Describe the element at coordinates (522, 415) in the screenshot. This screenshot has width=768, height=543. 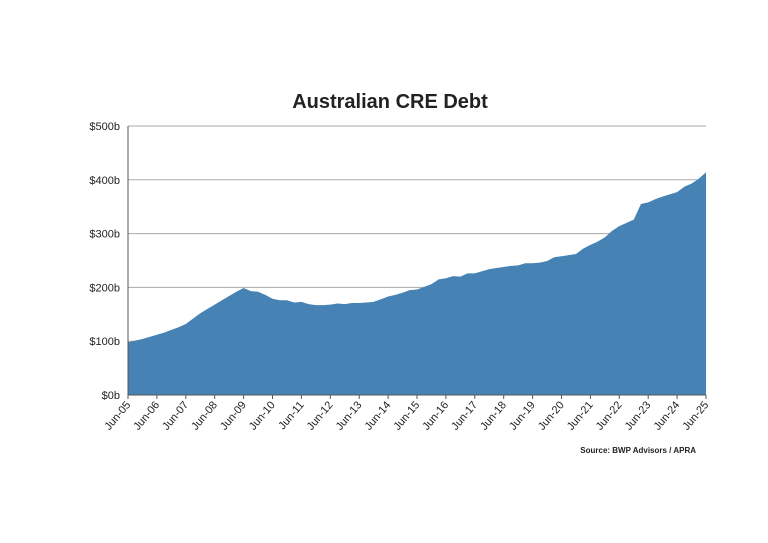
I see `x-tick-label: Jun-19` at that location.